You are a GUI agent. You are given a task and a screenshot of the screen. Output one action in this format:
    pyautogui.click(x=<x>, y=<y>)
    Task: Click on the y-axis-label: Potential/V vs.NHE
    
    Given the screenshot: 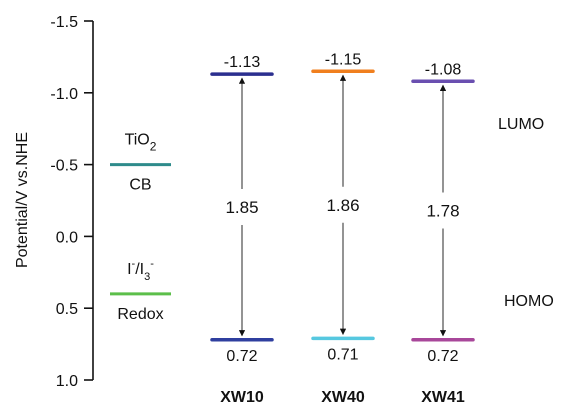 What is the action you would take?
    pyautogui.click(x=22, y=200)
    